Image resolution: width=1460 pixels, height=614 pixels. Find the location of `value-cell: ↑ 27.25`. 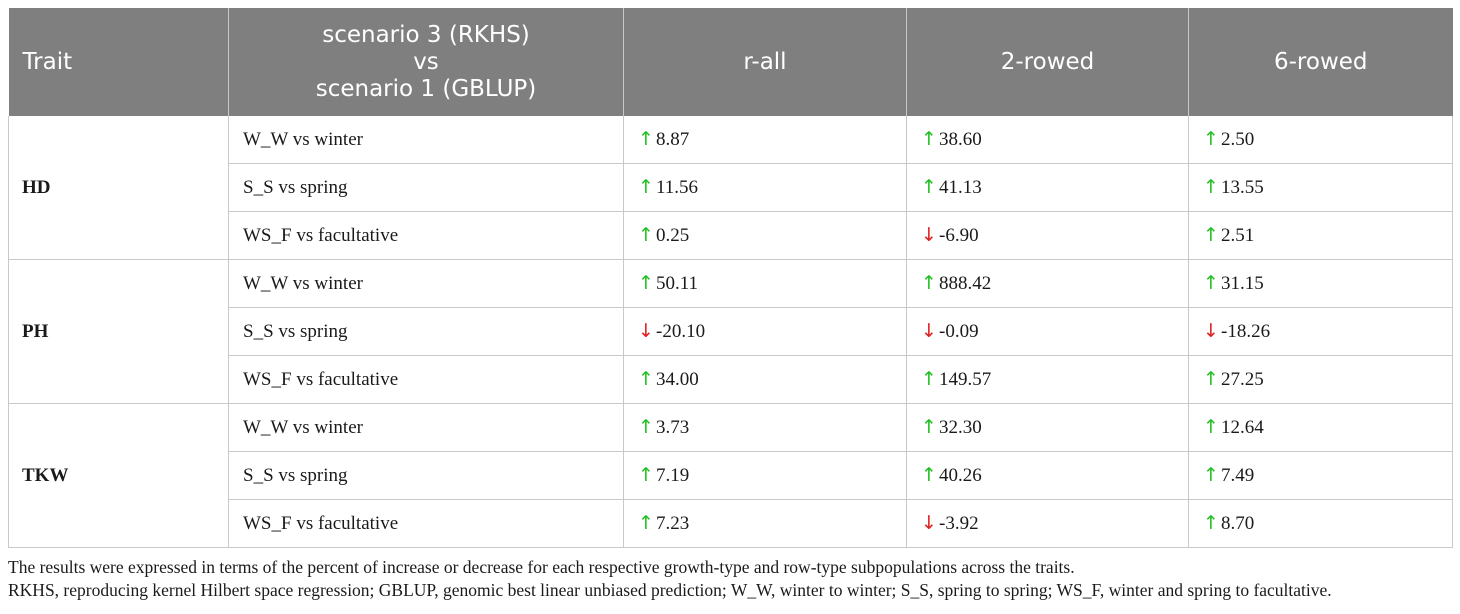

value-cell: ↑ 27.25 is located at coordinates (1320, 379).